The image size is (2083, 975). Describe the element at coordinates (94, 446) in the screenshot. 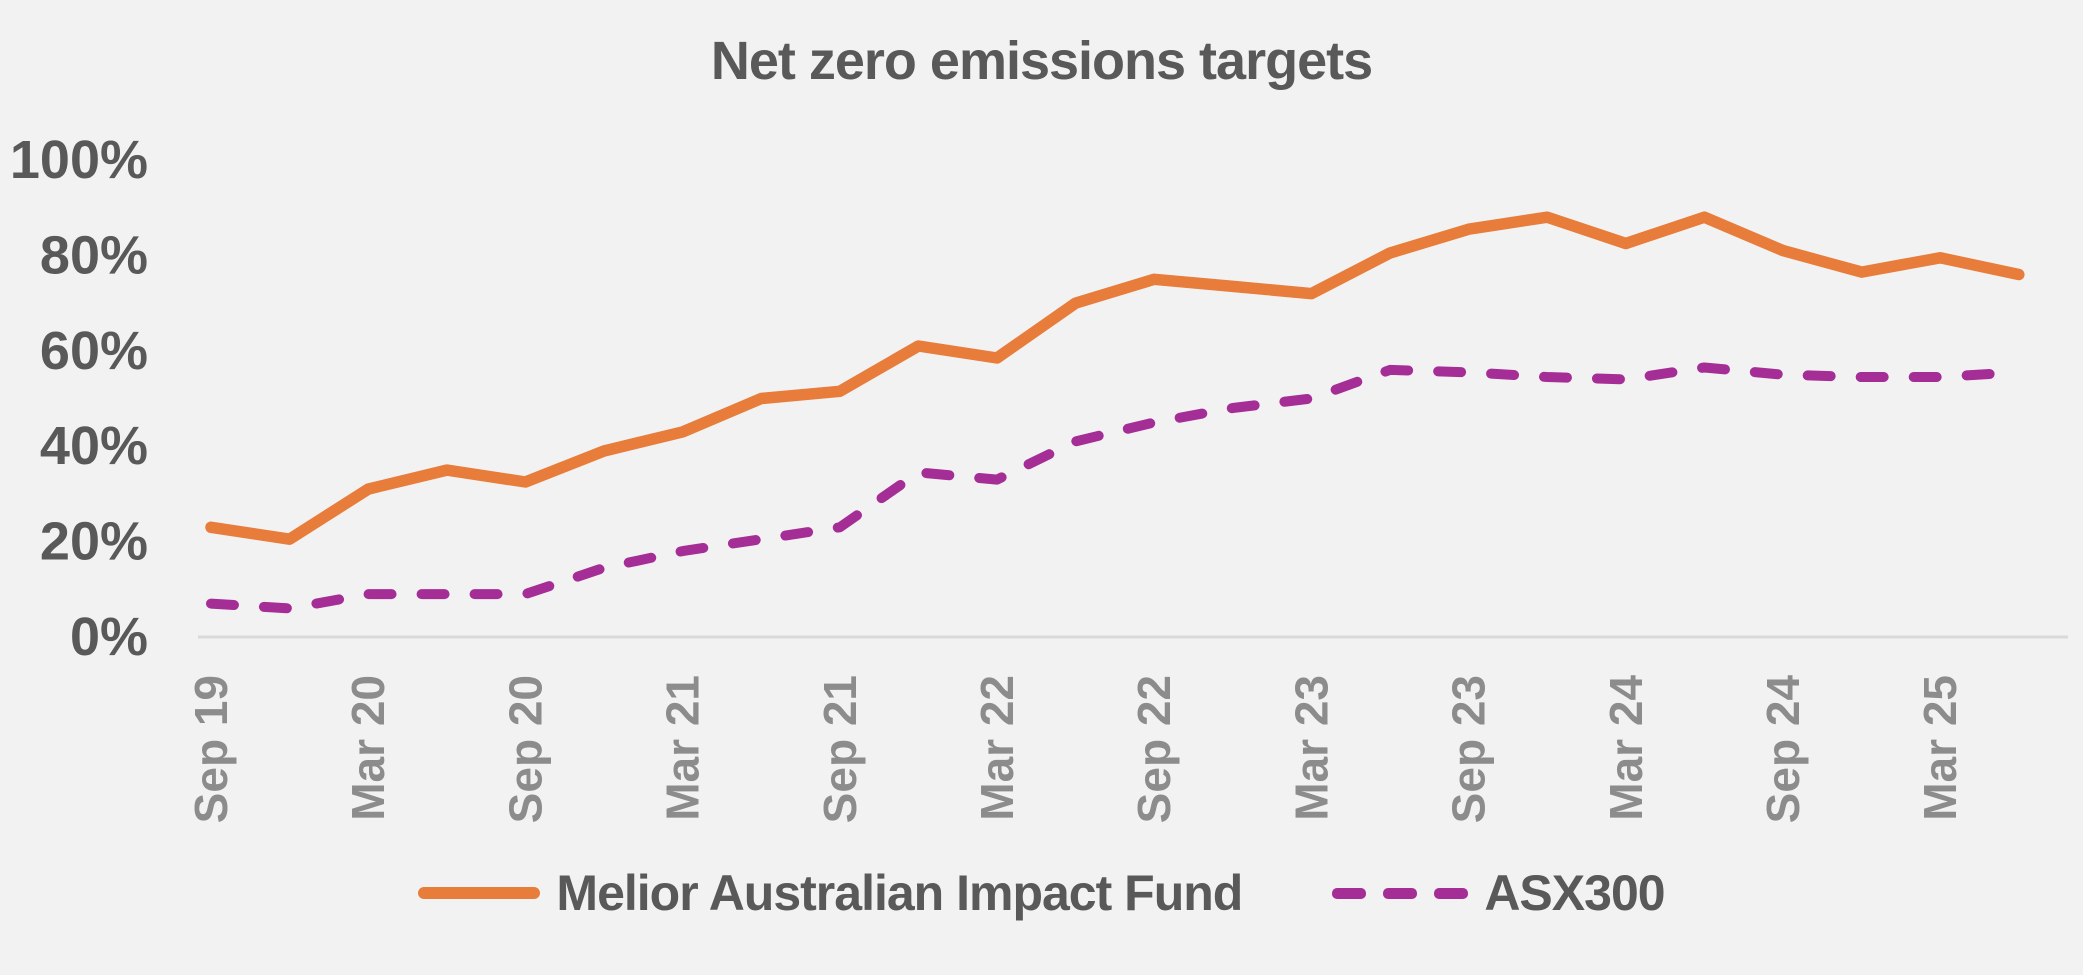

I see `y-axis-tick-label: 40%` at that location.